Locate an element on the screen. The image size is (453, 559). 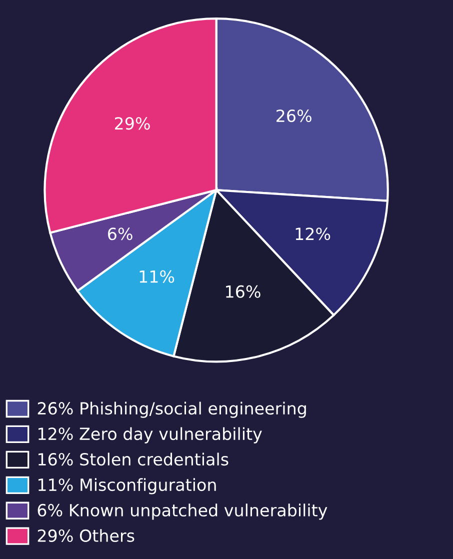
data-label: 6% is located at coordinates (120, 234).